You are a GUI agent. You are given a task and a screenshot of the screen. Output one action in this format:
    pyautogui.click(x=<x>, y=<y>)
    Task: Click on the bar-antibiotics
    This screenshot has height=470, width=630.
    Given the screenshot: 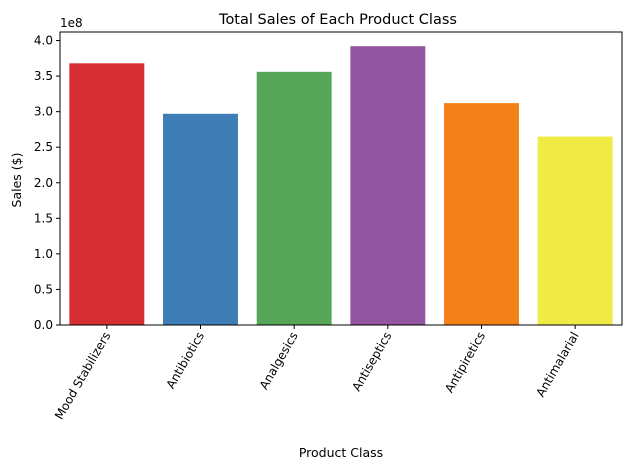 What is the action you would take?
    pyautogui.click(x=200, y=219)
    